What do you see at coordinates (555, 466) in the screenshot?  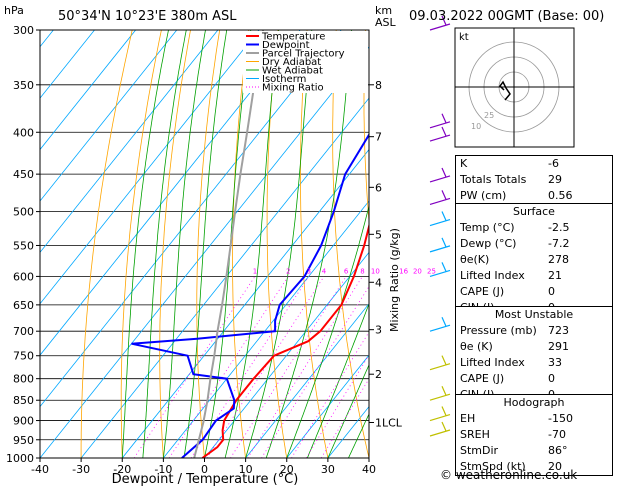 I see `hodograph-param-value: 20` at bounding box center [555, 466].